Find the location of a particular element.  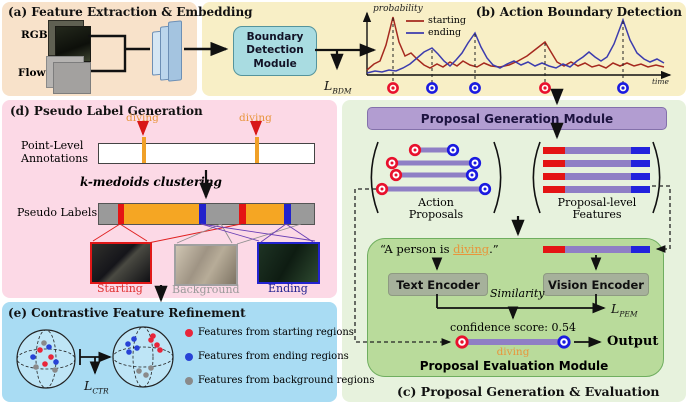

legend-item-ending: Features from ending regions is located at coordinates (273, 356).